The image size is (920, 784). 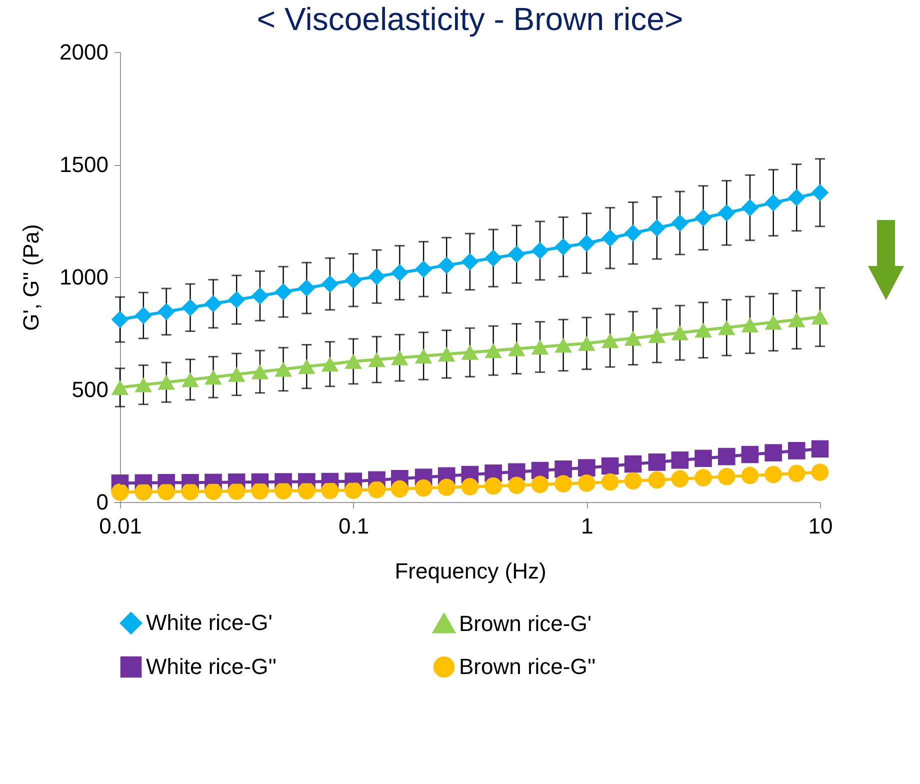 I want to click on x-tick-label: 1, so click(x=587, y=526).